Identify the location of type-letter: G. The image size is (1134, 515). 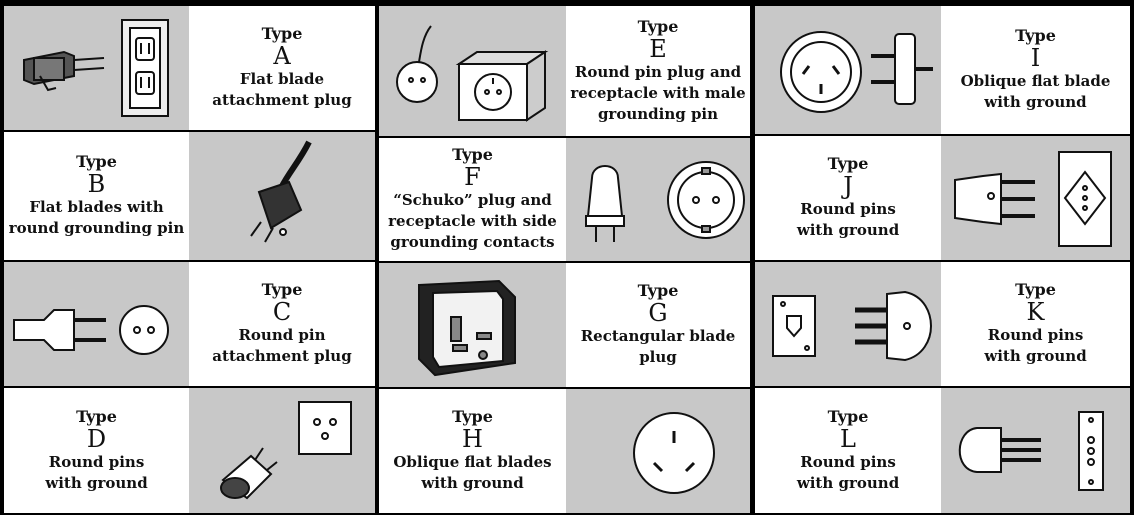
(658, 313).